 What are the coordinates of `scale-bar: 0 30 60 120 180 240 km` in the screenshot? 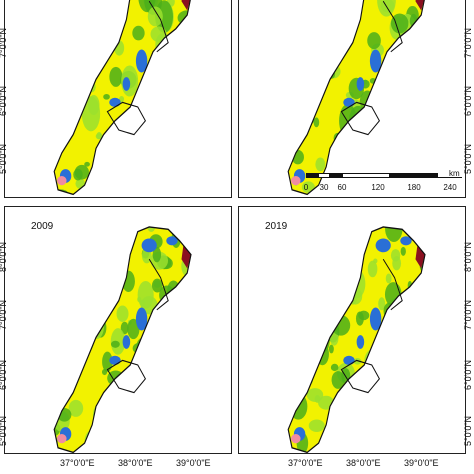 It's located at (384, 183).